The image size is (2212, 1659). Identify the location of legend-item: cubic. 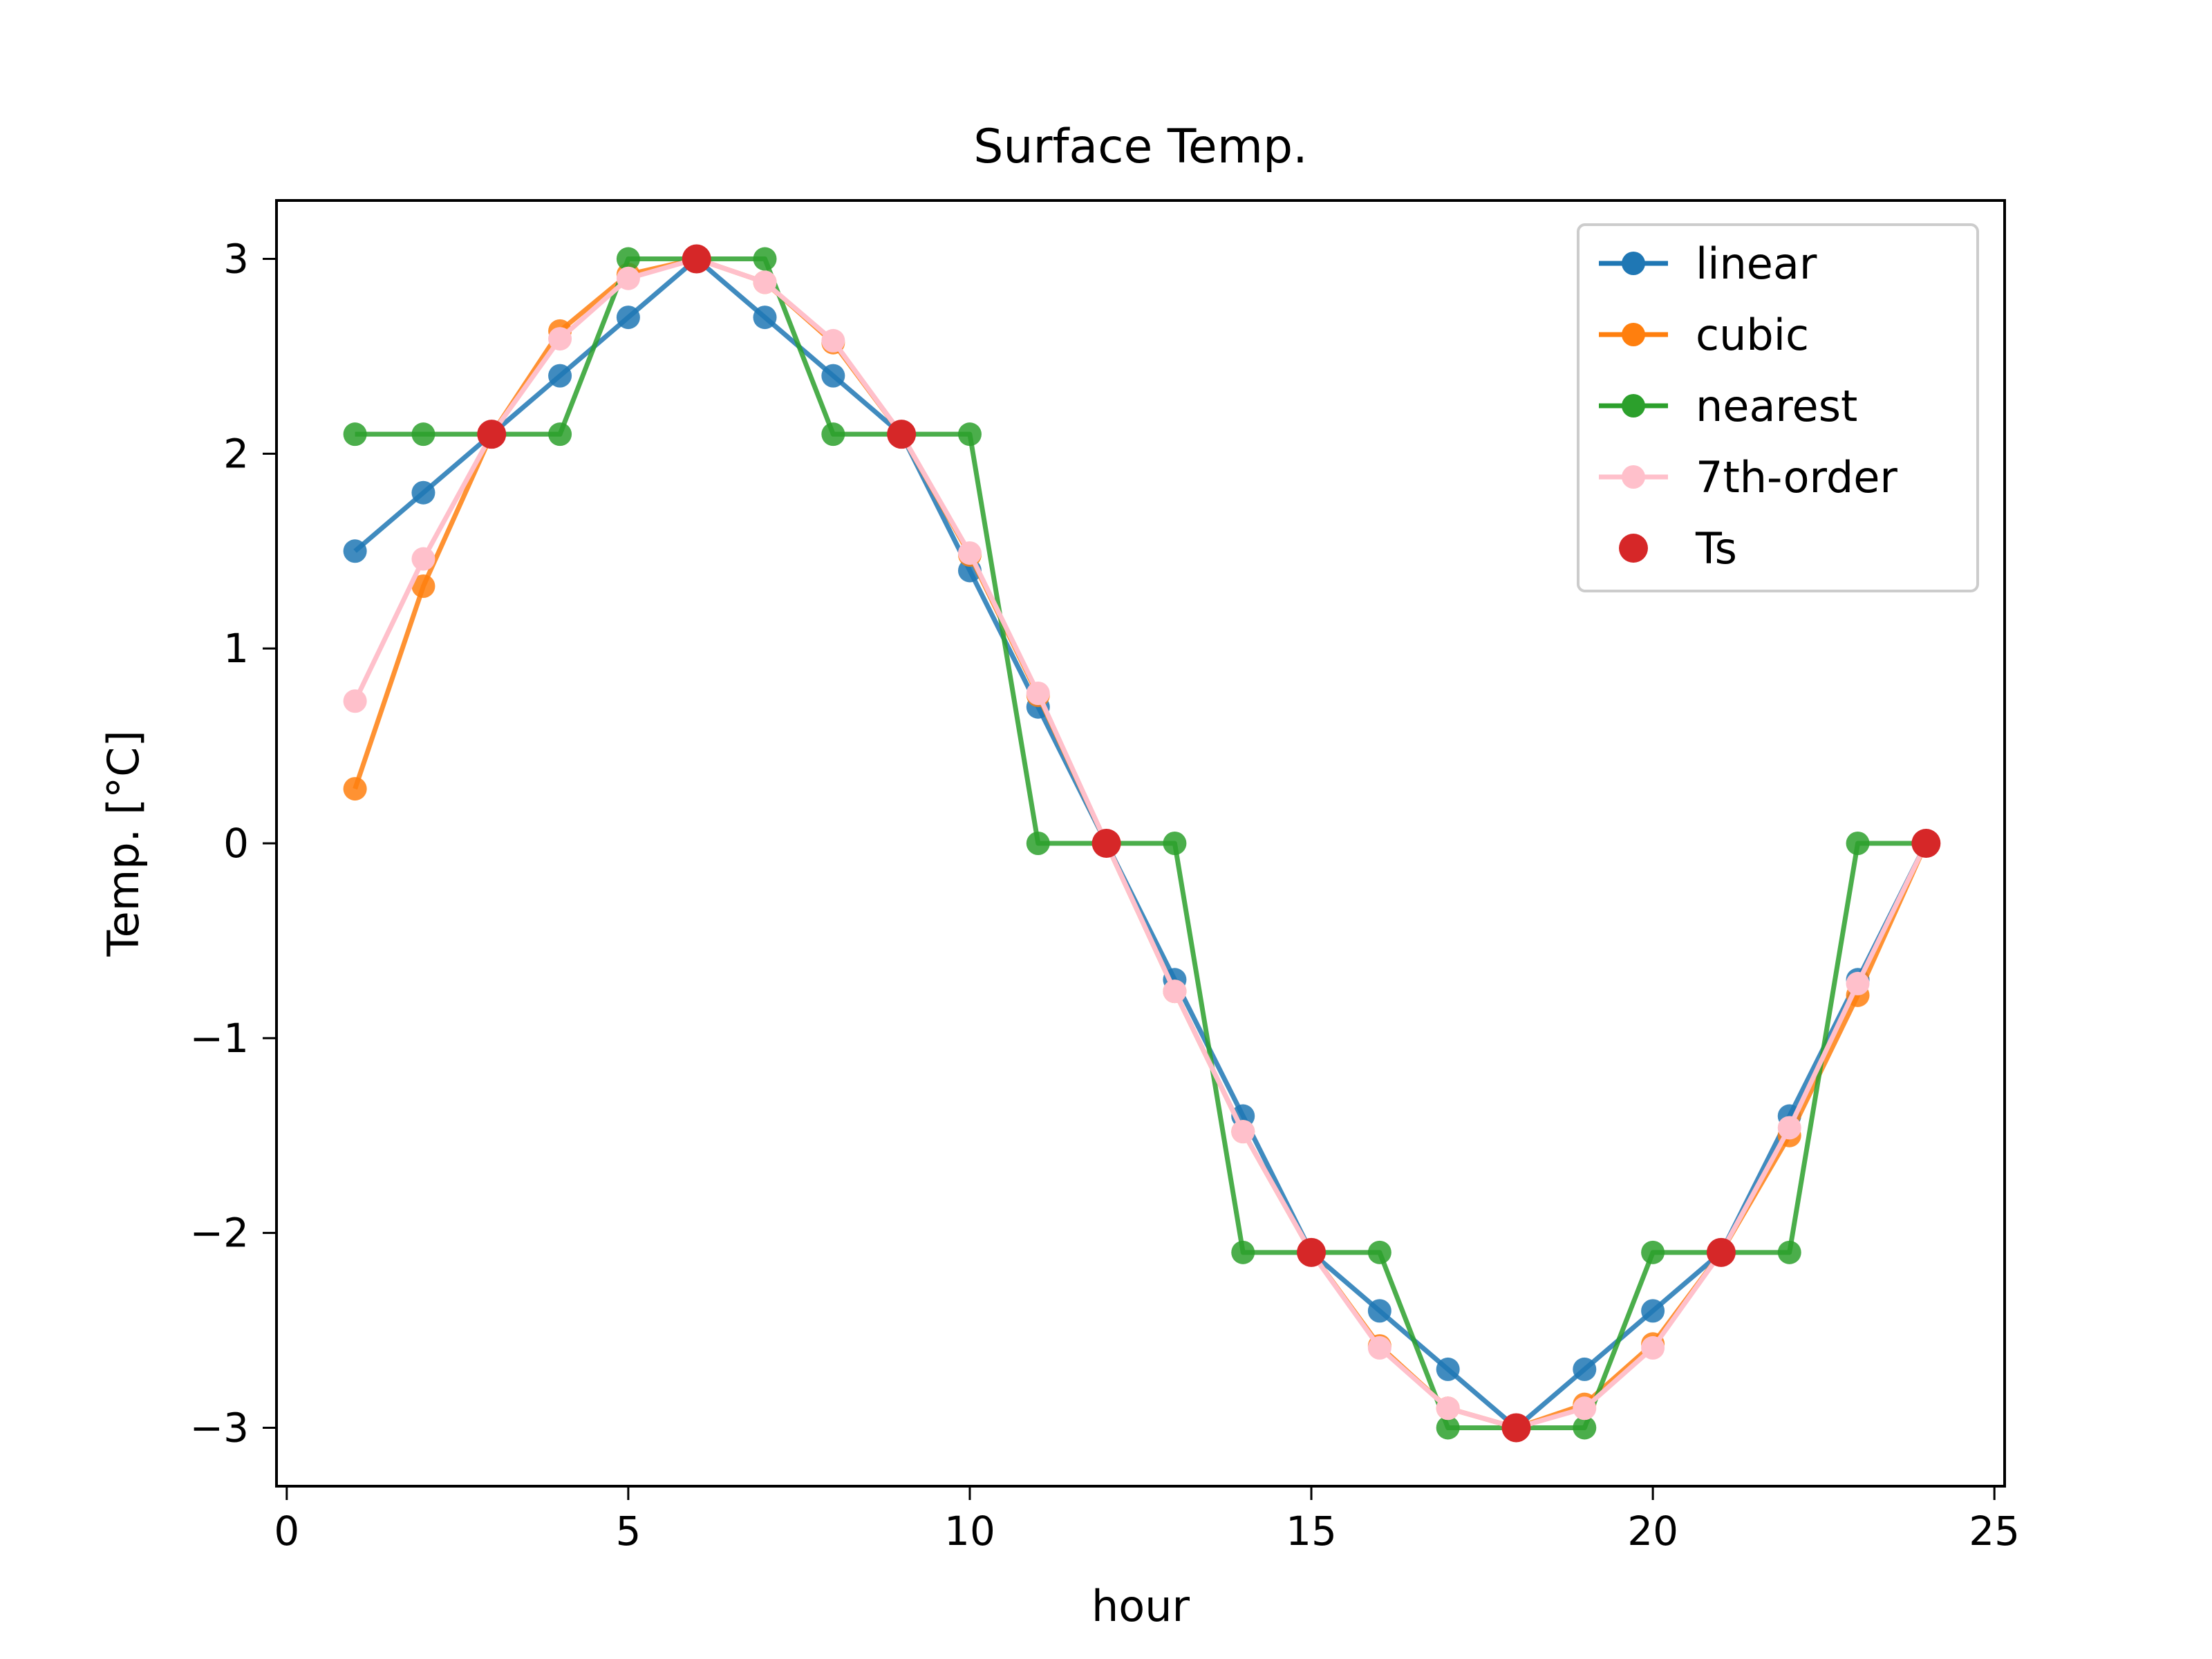
(1704, 335).